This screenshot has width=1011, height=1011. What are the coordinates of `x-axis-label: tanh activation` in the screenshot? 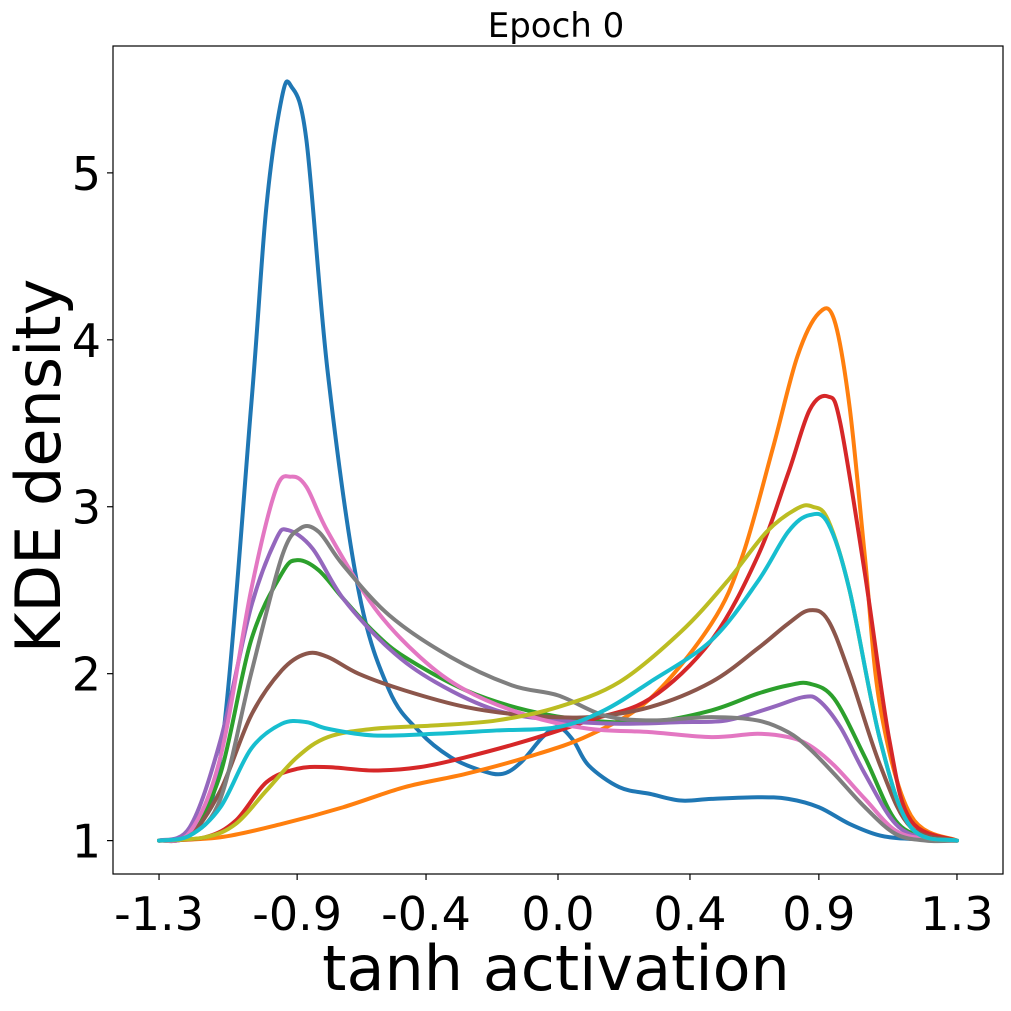 It's located at (556, 968).